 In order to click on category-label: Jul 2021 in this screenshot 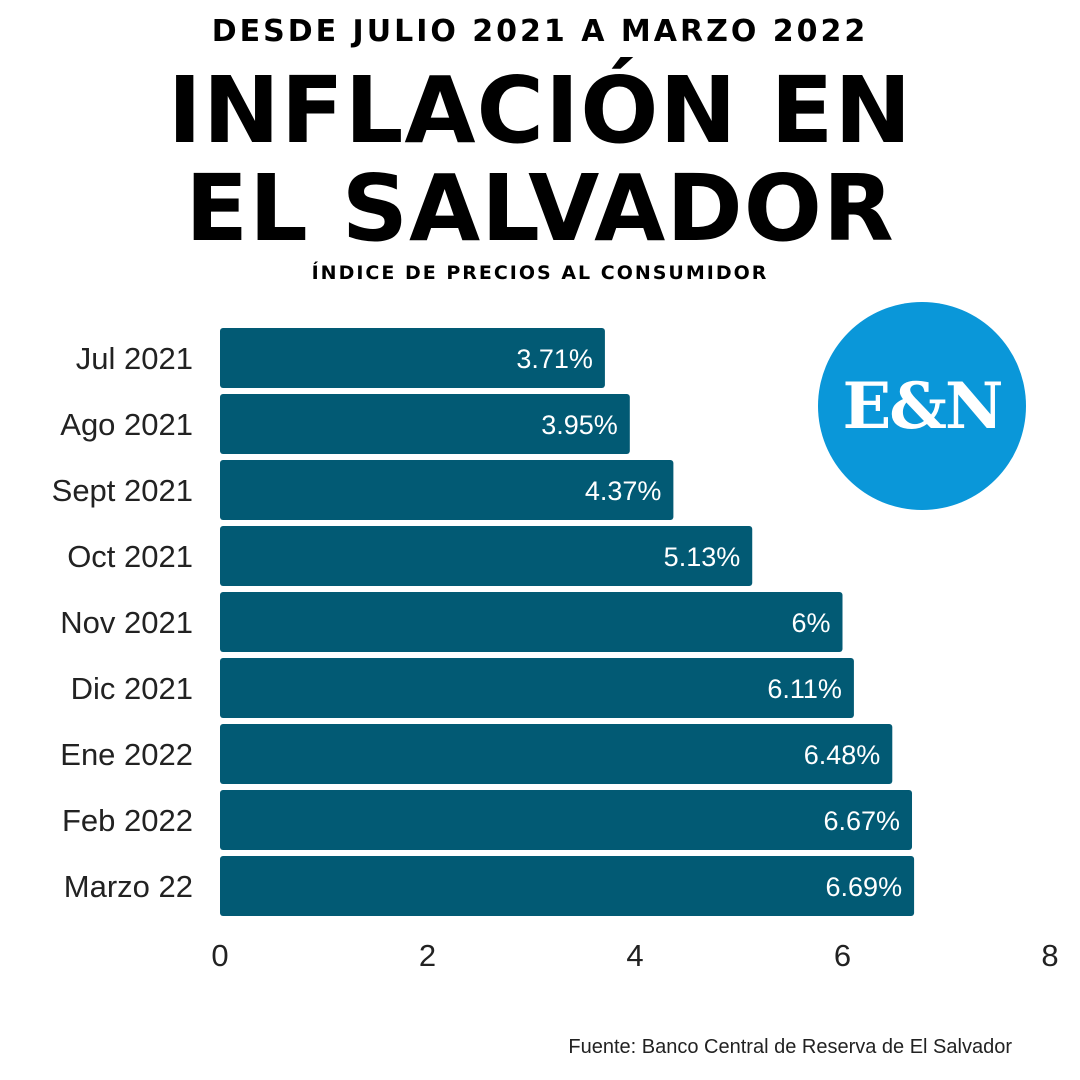, I will do `click(134, 358)`.